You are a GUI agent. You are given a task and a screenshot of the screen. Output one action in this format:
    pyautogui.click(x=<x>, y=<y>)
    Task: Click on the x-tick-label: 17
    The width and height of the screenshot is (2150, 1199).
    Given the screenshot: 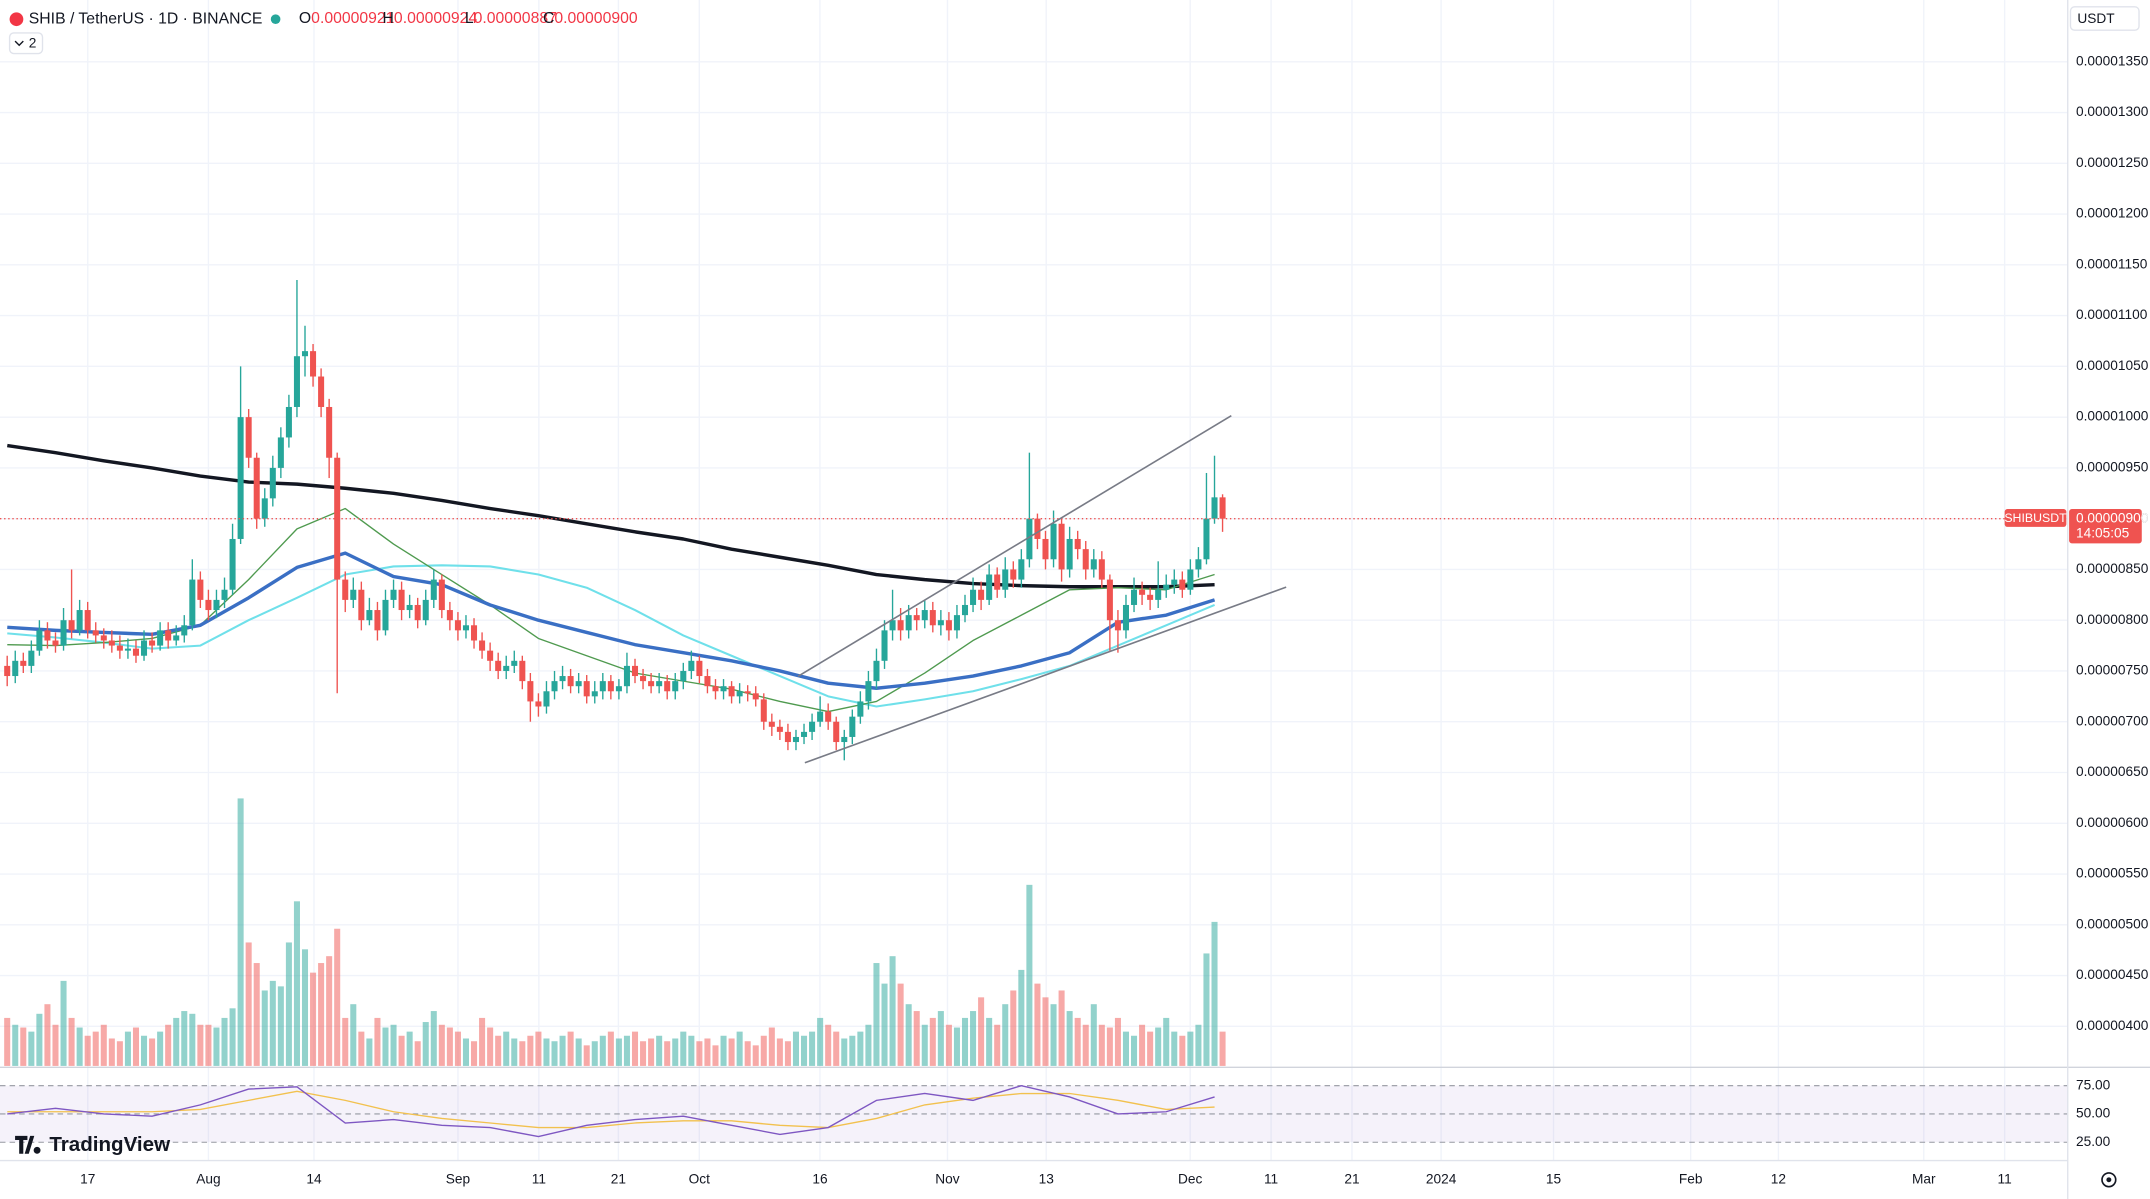 What is the action you would take?
    pyautogui.click(x=87, y=1178)
    